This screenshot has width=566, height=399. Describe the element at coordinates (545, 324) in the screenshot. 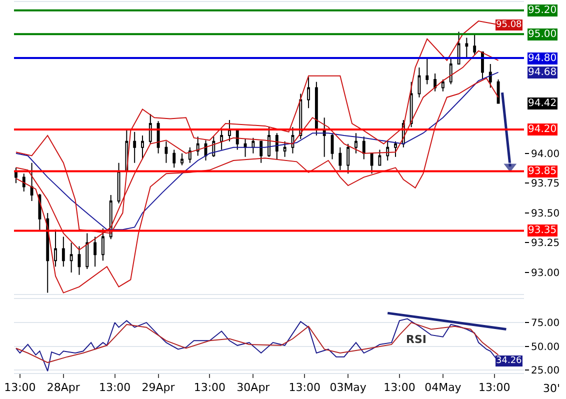

I see `y-tick-label: 75.00` at that location.